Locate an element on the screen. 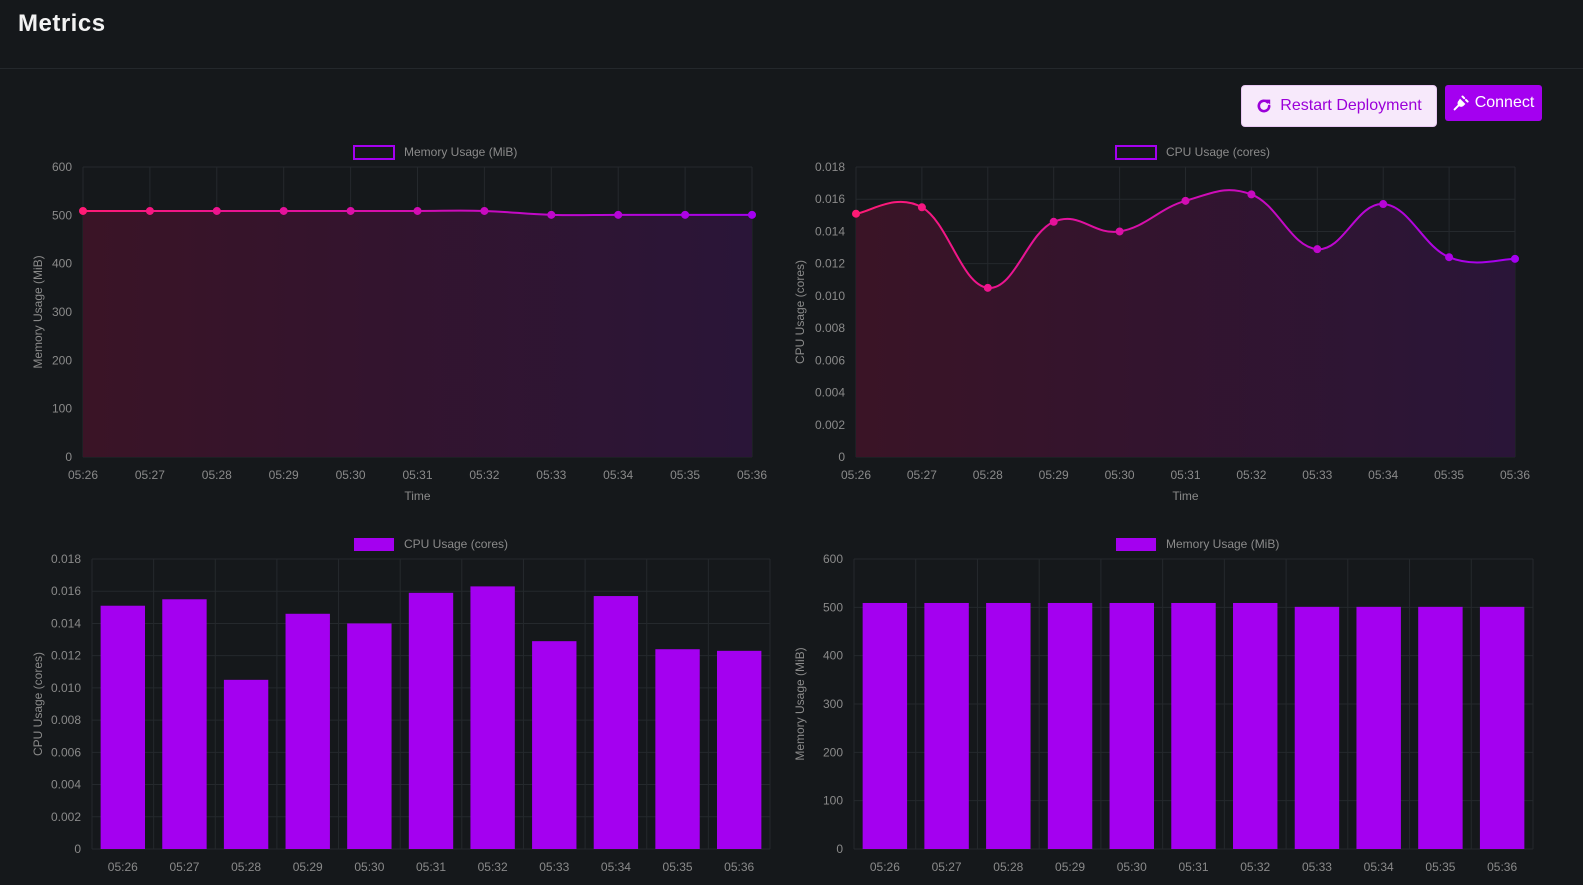  x-axis-label: Time is located at coordinates (417, 496).